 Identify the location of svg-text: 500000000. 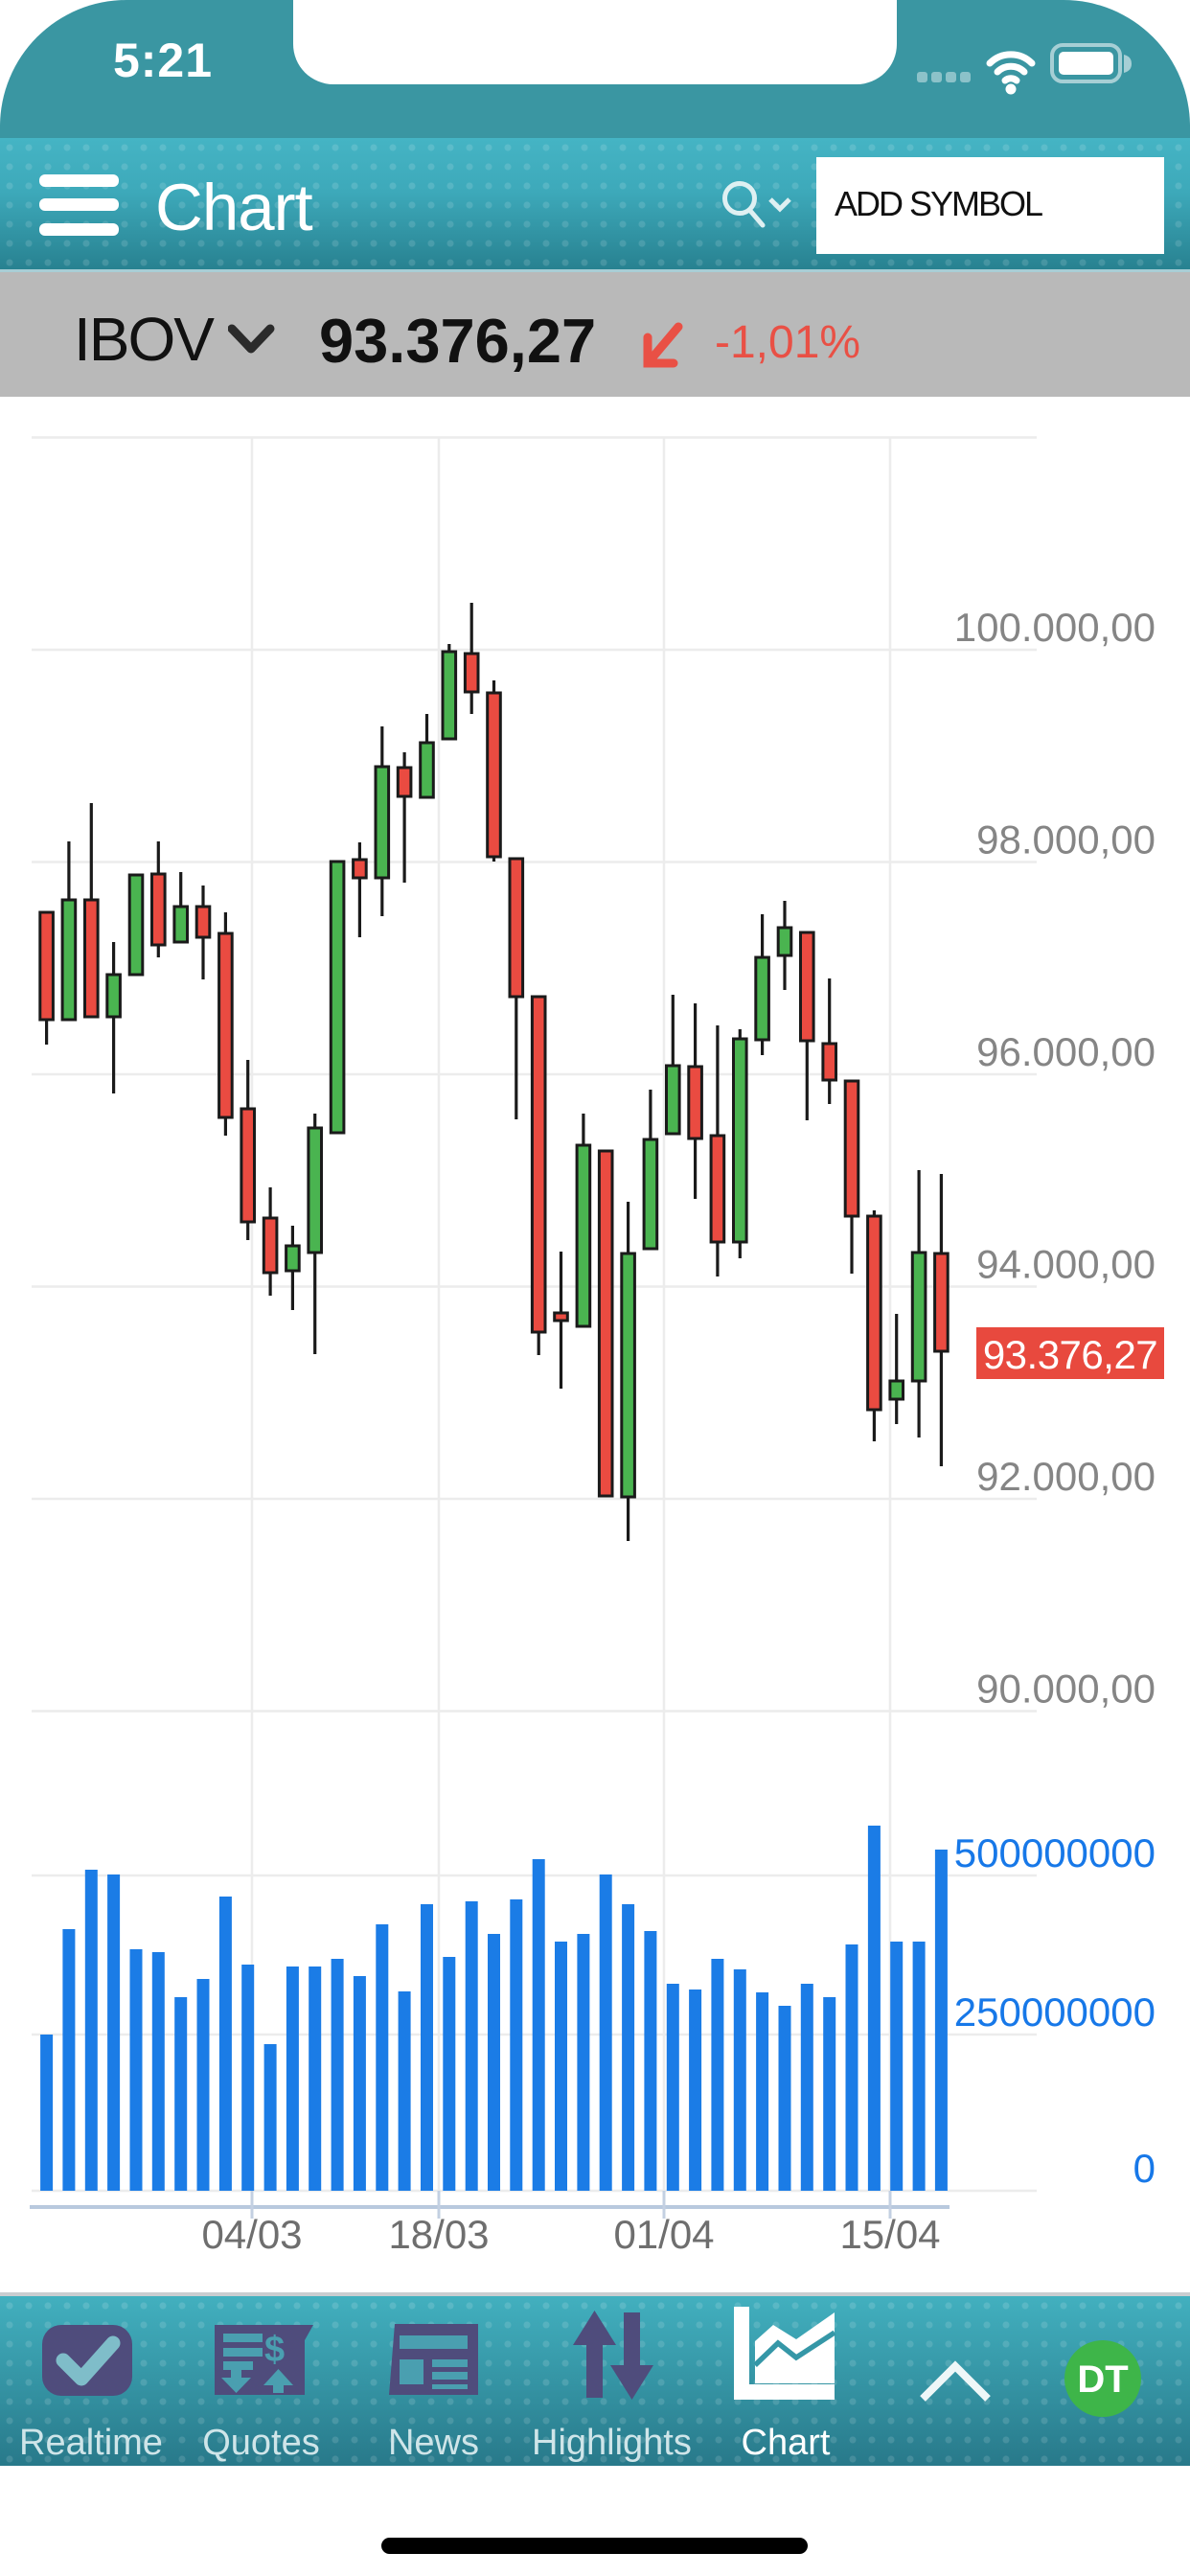
(1055, 1852).